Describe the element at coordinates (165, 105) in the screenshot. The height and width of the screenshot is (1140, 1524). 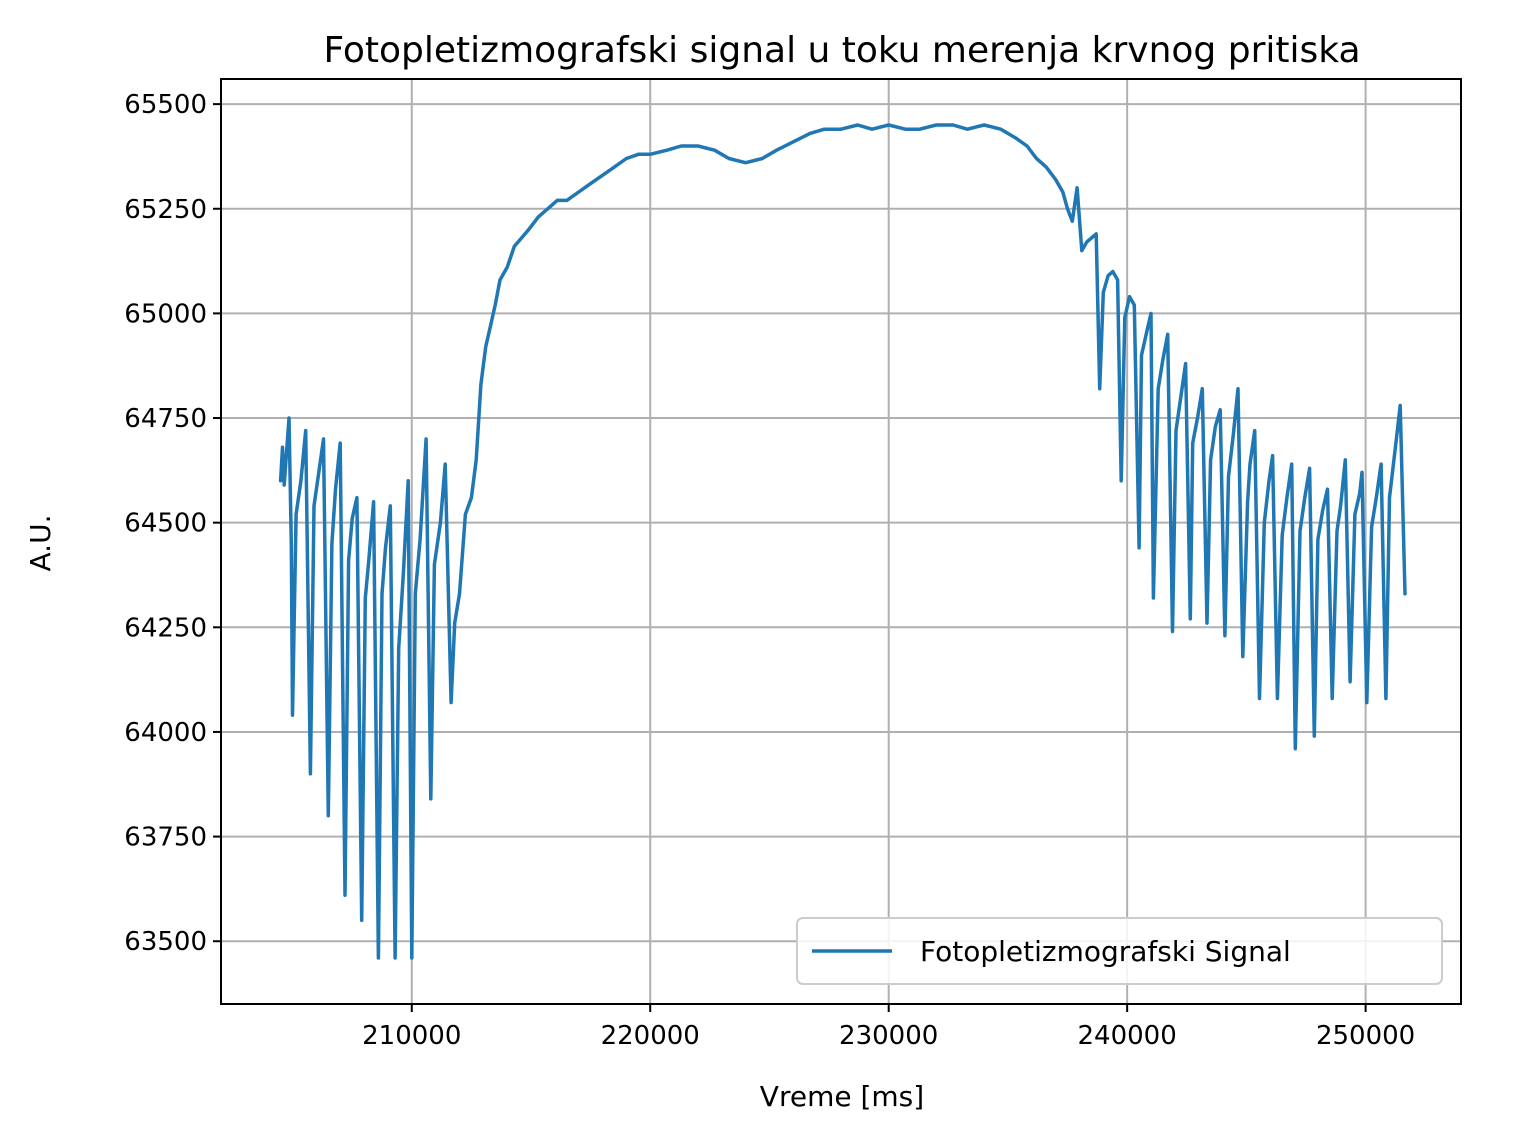
I see `y-tick-label: 65500` at that location.